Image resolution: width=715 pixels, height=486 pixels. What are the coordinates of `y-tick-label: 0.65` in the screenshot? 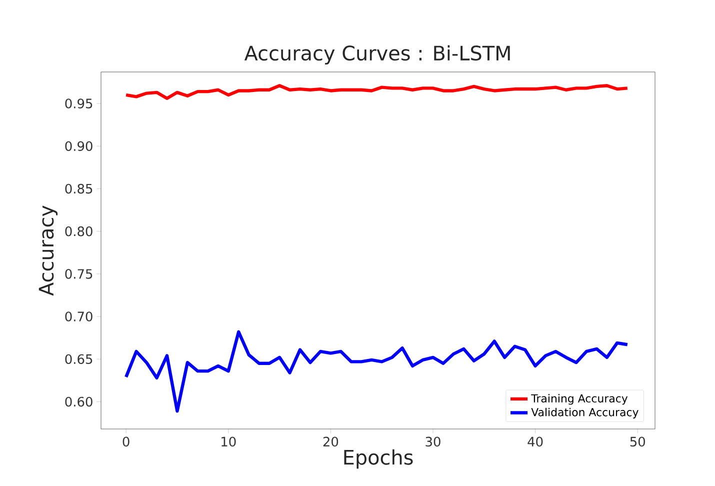 It's located at (78, 359).